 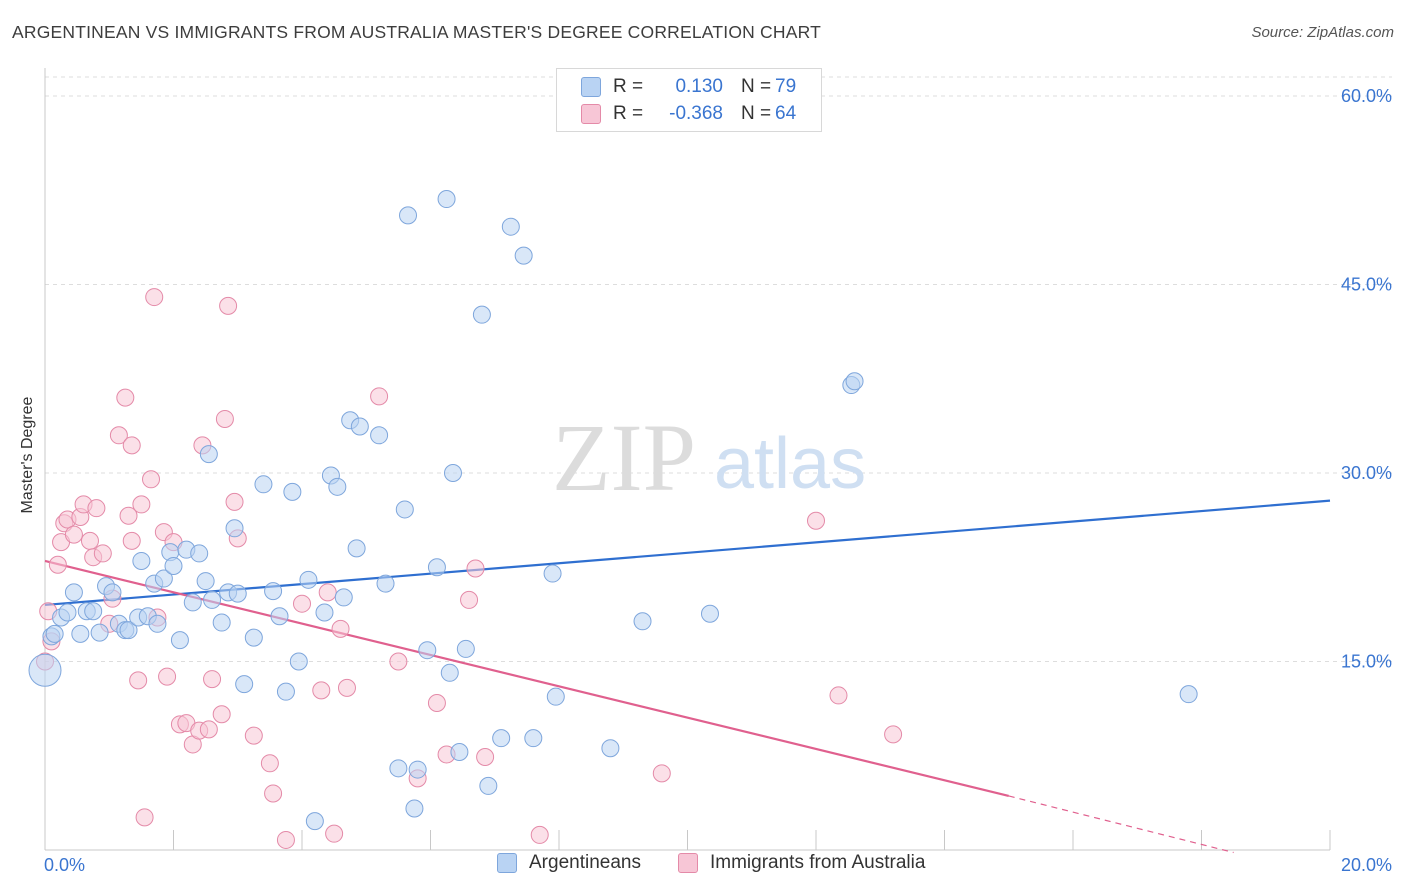 I want to click on legend-r-value: 0.130, so click(x=699, y=86).